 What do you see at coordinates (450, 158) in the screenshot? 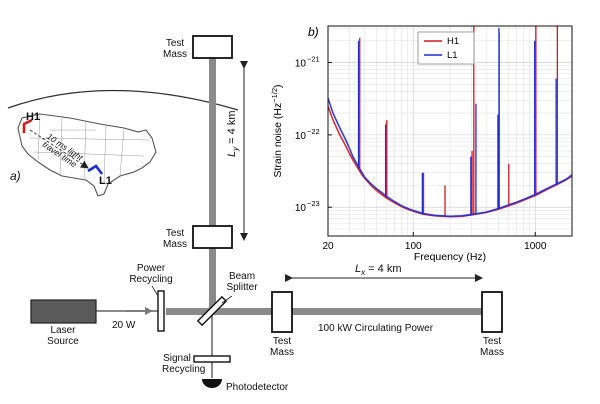
I see `series-l1-line` at bounding box center [450, 158].